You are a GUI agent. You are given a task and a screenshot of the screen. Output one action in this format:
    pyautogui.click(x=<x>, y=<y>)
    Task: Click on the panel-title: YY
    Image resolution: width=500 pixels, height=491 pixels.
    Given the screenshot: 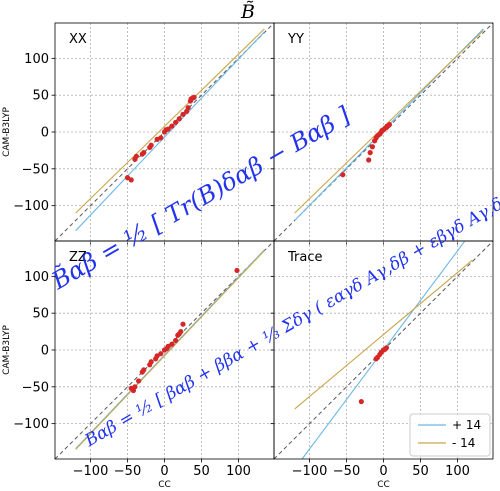 What is the action you would take?
    pyautogui.click(x=295, y=39)
    